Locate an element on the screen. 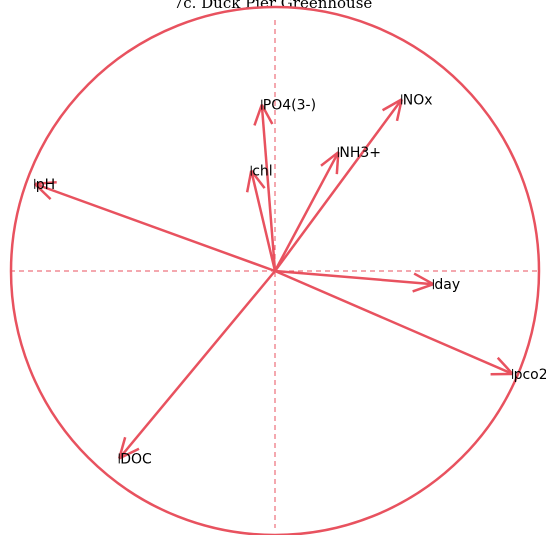 This screenshot has height=535, width=546. vector-label-ph: pH is located at coordinates (45, 185).